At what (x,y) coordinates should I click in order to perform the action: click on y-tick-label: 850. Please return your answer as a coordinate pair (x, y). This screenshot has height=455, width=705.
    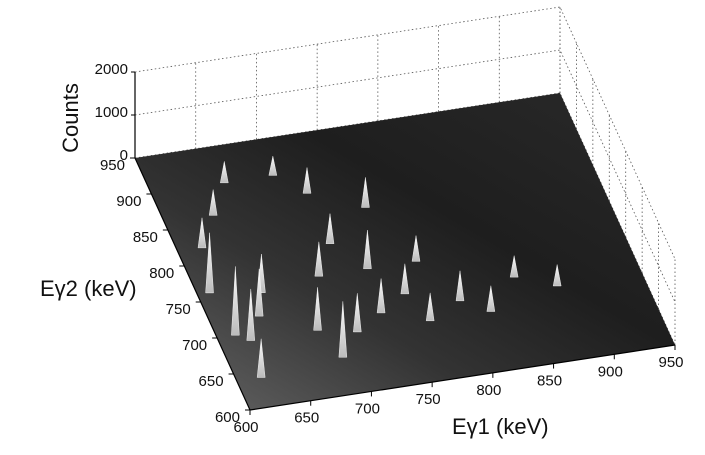
    Looking at the image, I should click on (145, 237).